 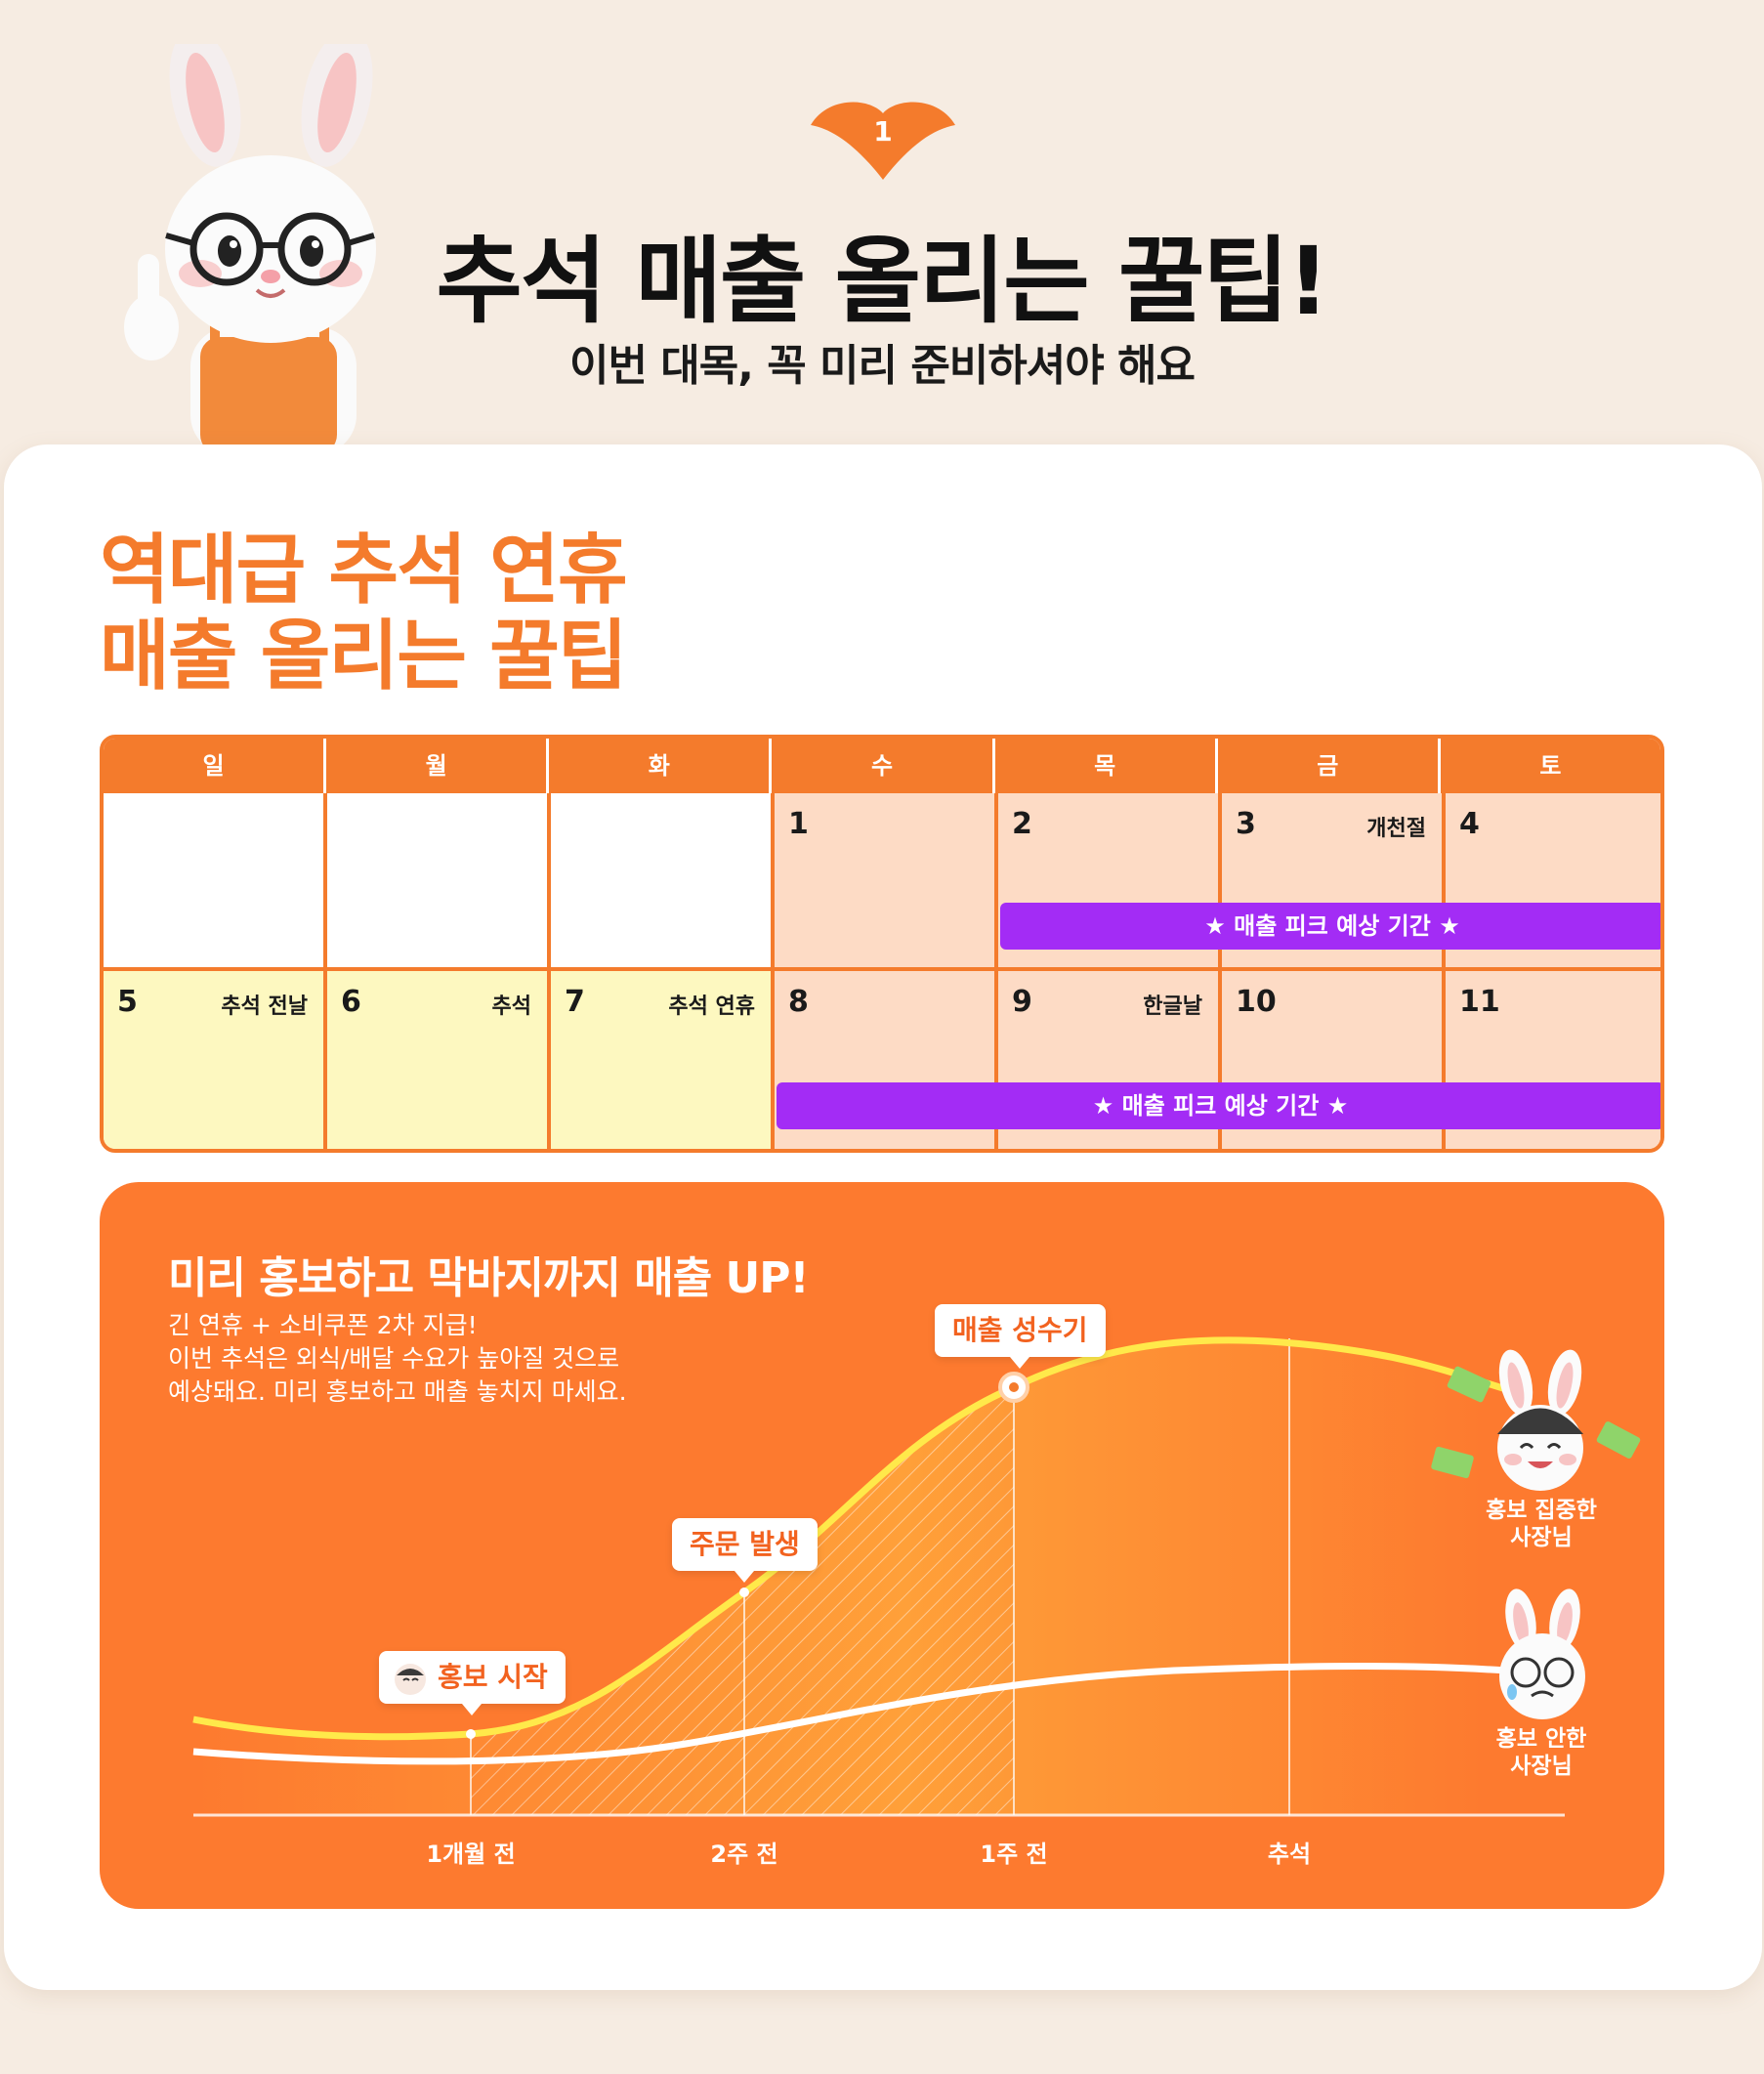 What do you see at coordinates (489, 1278) in the screenshot?
I see `panel-title: 미리 홍보하고 막바지까지 매출 UP!` at bounding box center [489, 1278].